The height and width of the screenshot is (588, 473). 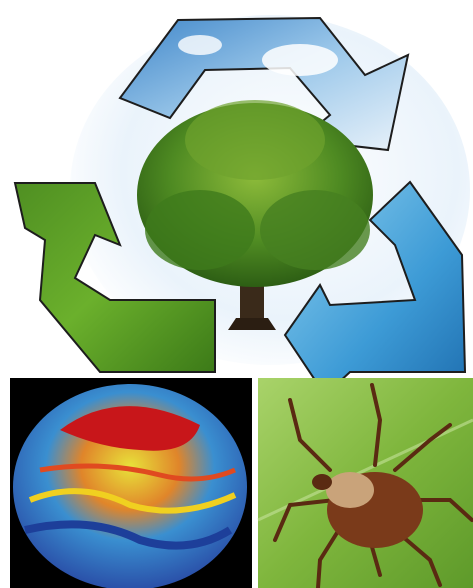 I want to click on tree-roots, so click(x=252, y=324).